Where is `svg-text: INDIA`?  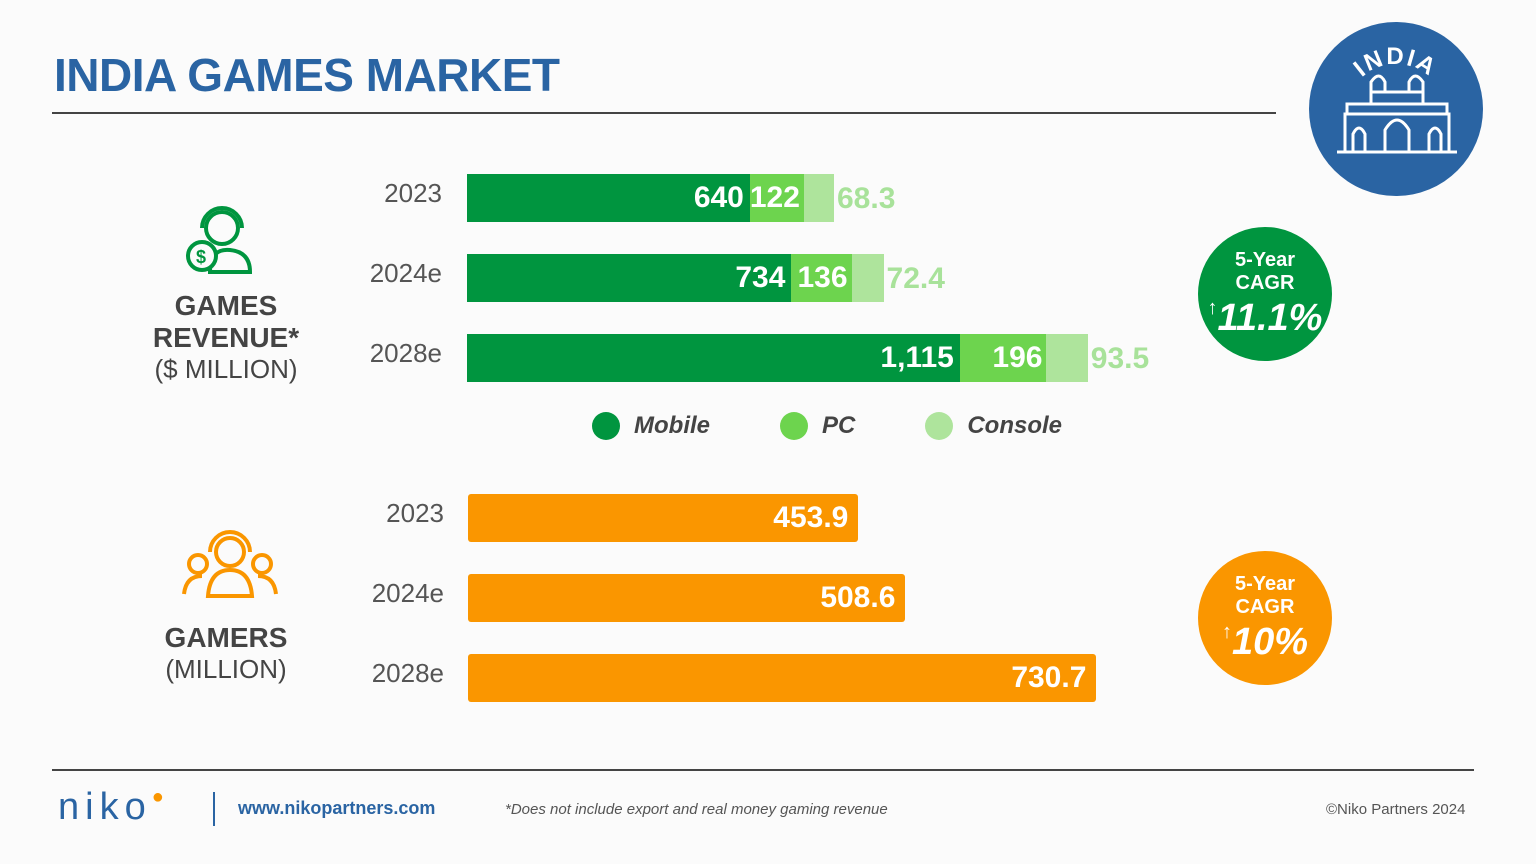
svg-text: INDIA is located at coordinates (1395, 62).